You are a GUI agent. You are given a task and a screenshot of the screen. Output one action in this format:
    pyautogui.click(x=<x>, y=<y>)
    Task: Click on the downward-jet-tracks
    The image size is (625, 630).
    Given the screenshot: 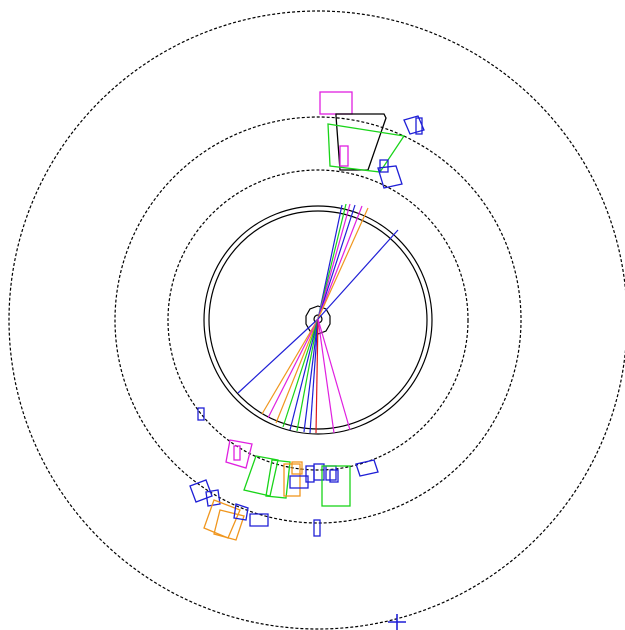 What is the action you would take?
    pyautogui.click(x=294, y=376)
    